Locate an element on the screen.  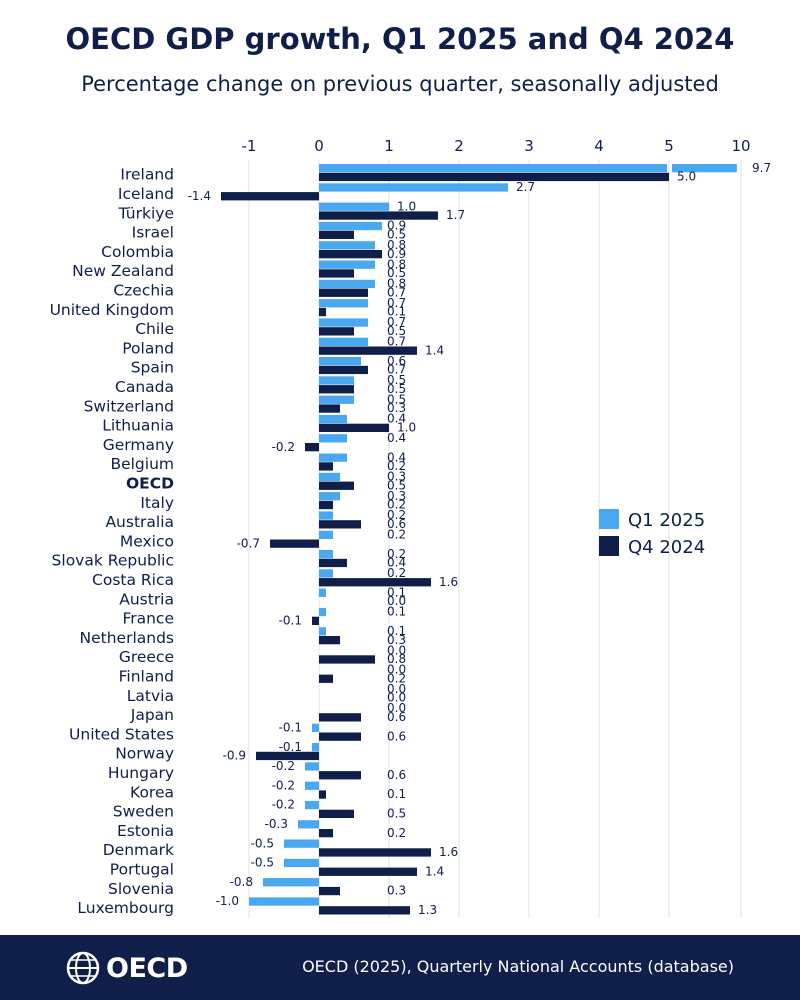
category-label: France is located at coordinates (148, 619).